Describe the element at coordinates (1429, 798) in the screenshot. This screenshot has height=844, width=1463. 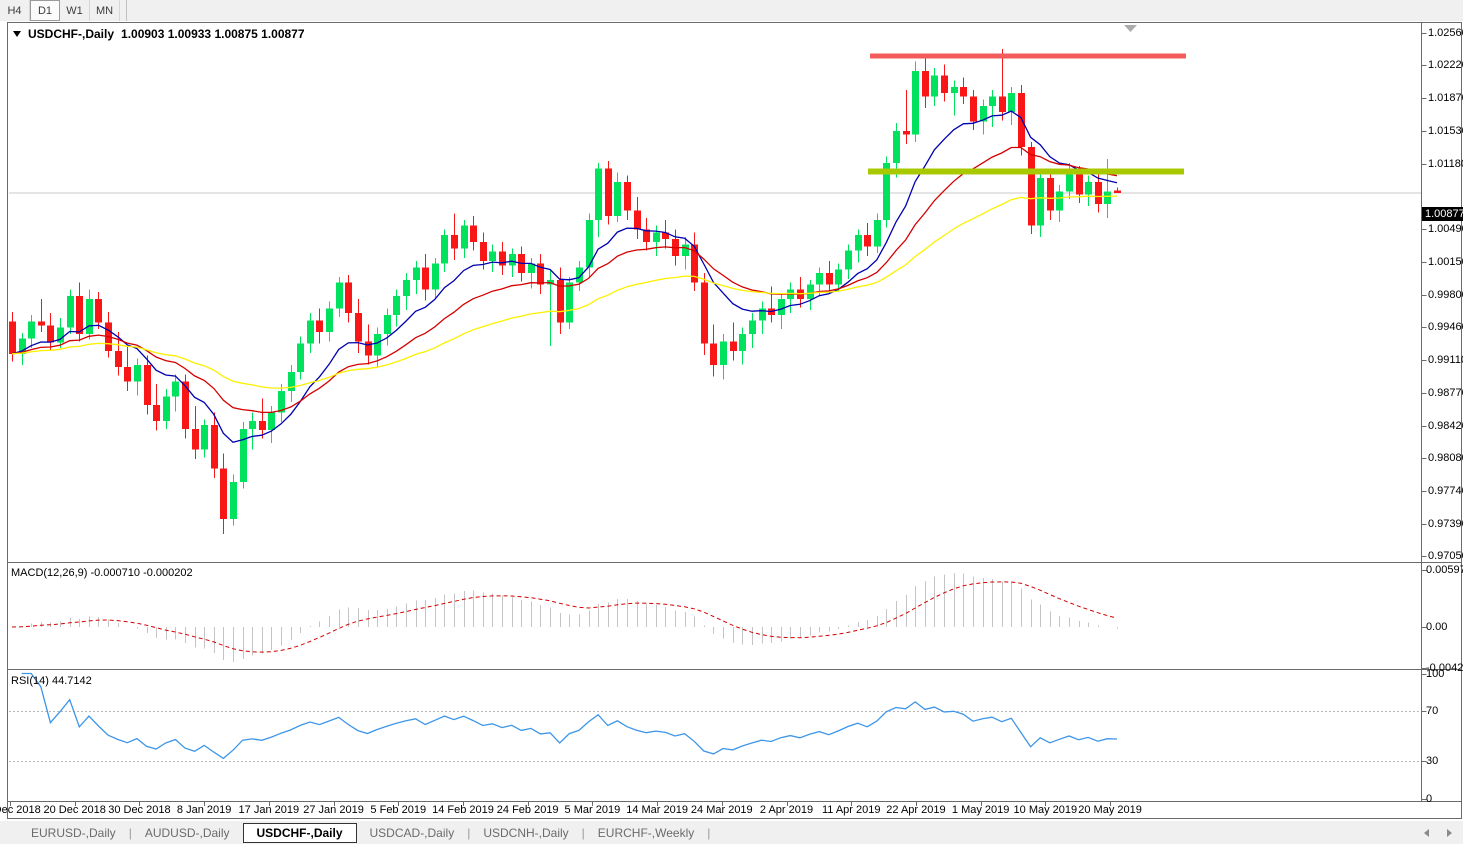
I see `rsi-tick-label: 0` at that location.